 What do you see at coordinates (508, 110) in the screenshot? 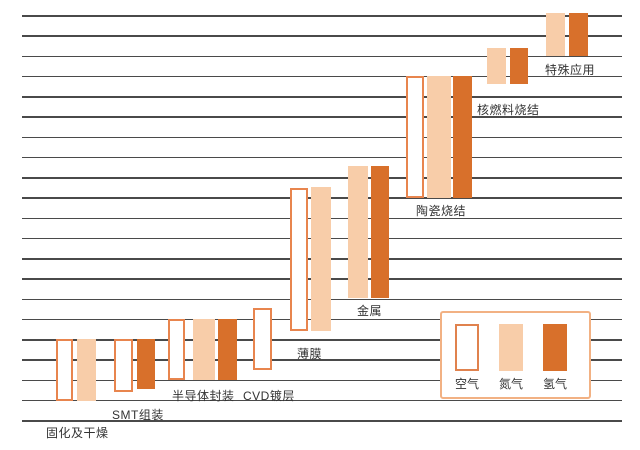
I see `group-label: 核燃料烧结` at bounding box center [508, 110].